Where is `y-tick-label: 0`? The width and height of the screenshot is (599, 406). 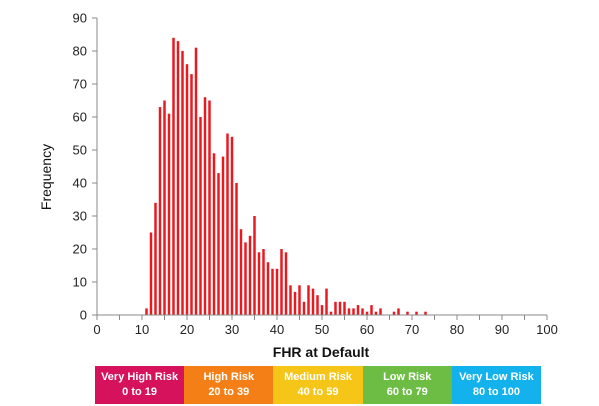
y-tick-label: 0 is located at coordinates (83, 315).